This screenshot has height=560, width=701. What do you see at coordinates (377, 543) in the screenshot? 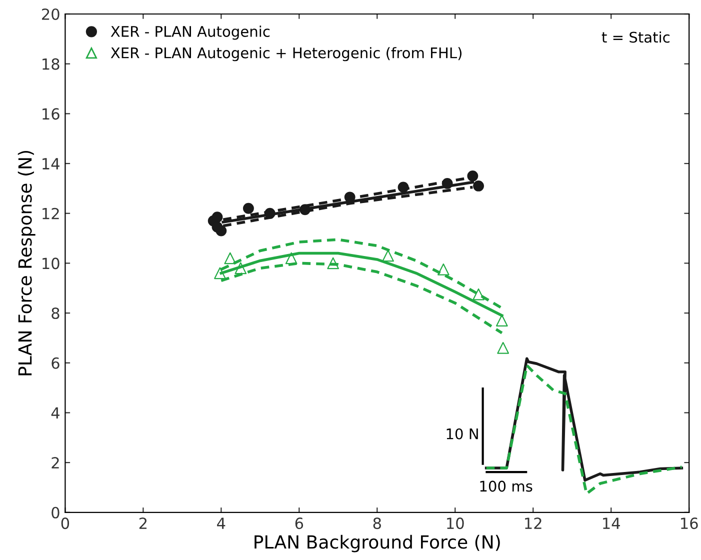
I see `x-axis-title: PLAN Background Force (N)` at bounding box center [377, 543].